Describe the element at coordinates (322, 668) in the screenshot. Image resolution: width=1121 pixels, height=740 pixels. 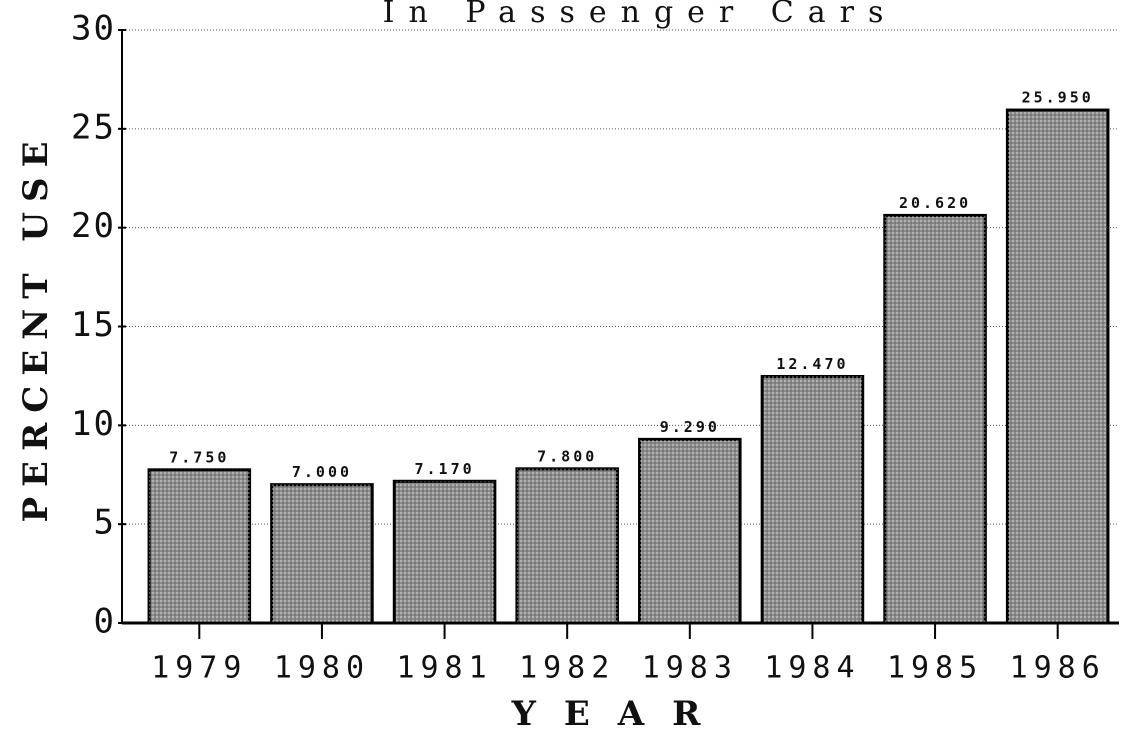
I see `x-tick-label: 1980` at that location.